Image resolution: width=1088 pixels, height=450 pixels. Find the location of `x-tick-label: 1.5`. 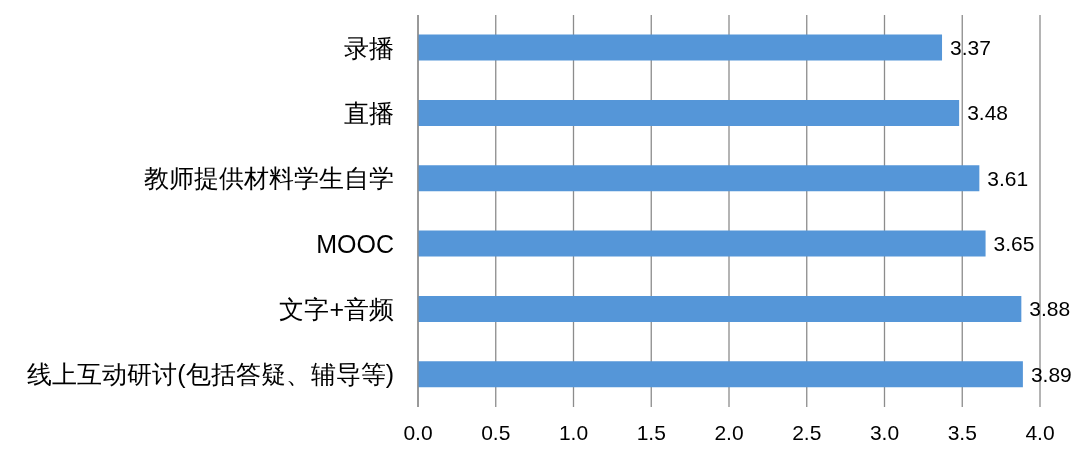

x-tick-label: 1.5 is located at coordinates (651, 432).